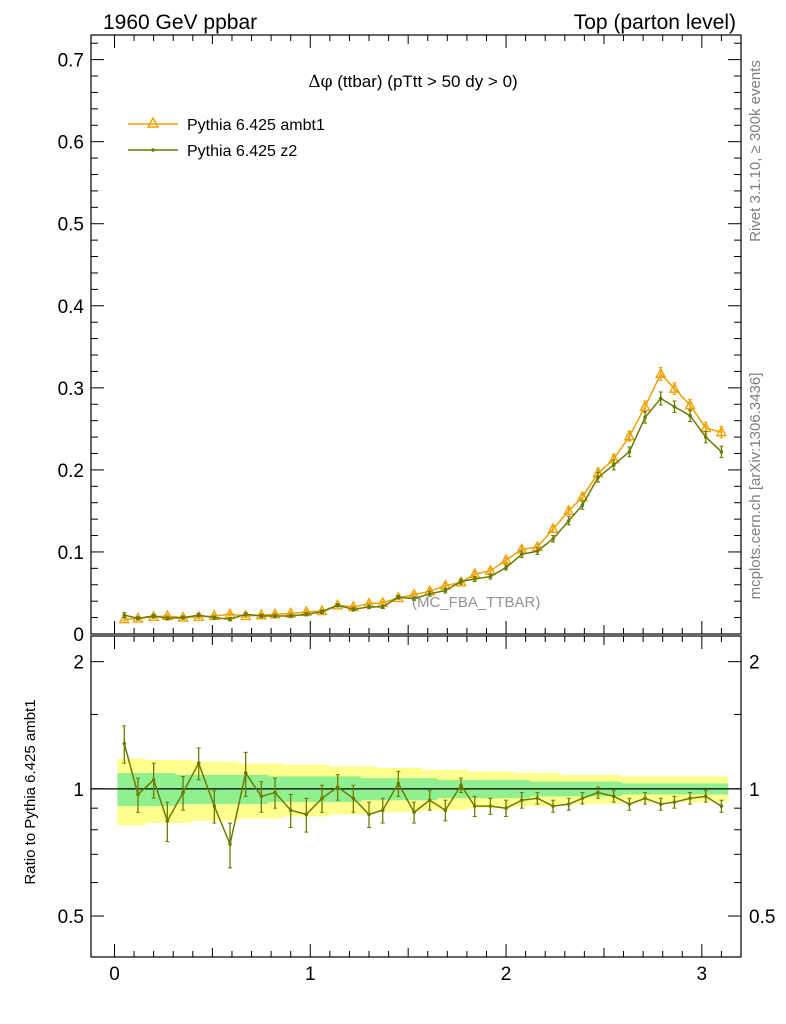  I want to click on legend-entry-ambt1: Pythia 6.425 ambt1, so click(226, 125).